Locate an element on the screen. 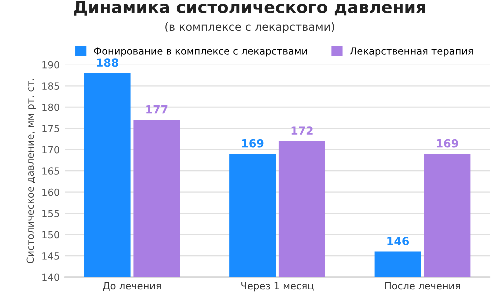 Image resolution: width=500 pixels, height=295 pixels. chart-title: Динамика систолического давления is located at coordinates (250, 8).